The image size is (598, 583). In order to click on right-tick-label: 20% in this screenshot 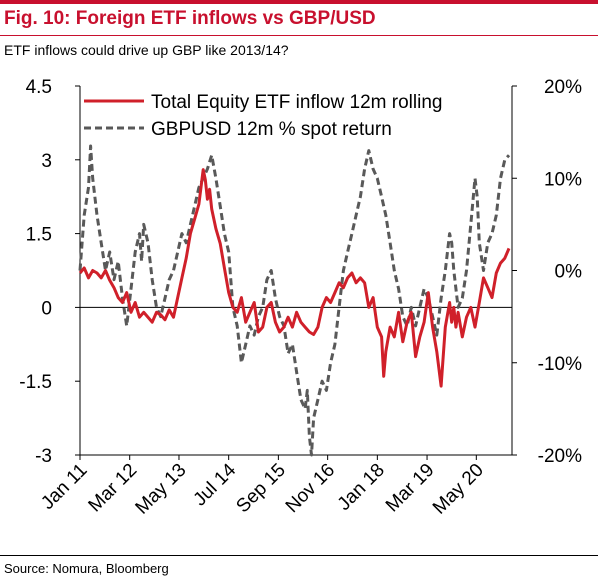, I will do `click(563, 87)`.